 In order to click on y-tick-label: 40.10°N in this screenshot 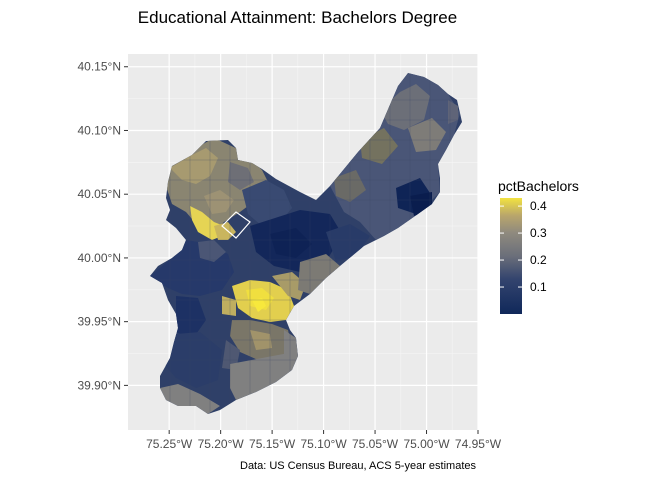, I will do `click(100, 130)`.